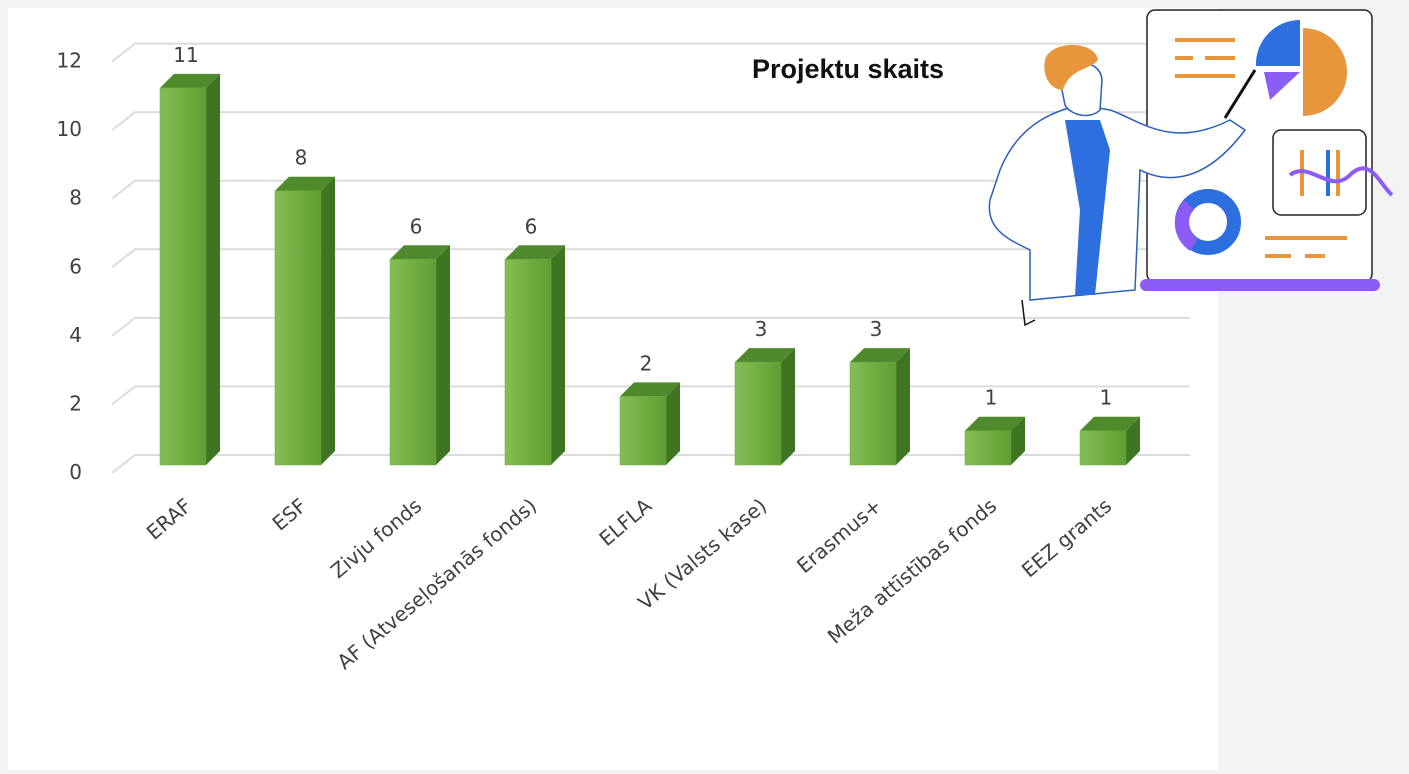  What do you see at coordinates (185, 55) in the screenshot?
I see `data-label: 11` at bounding box center [185, 55].